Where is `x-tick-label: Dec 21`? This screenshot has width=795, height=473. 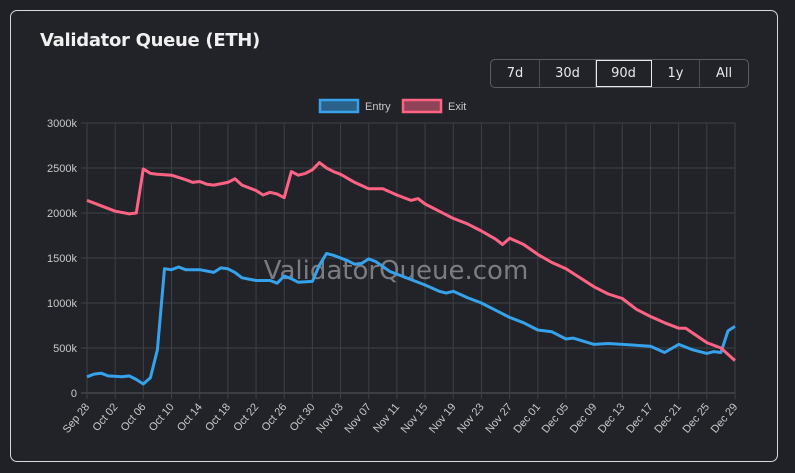
x-tick-label: Dec 21 is located at coordinates (668, 418).